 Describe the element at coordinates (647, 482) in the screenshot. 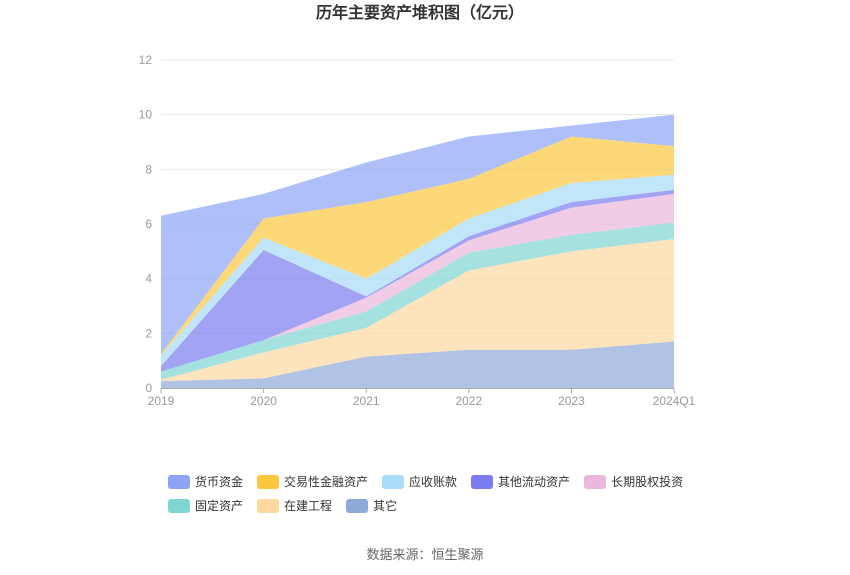

I see `legend-label: 长期股权投资` at that location.